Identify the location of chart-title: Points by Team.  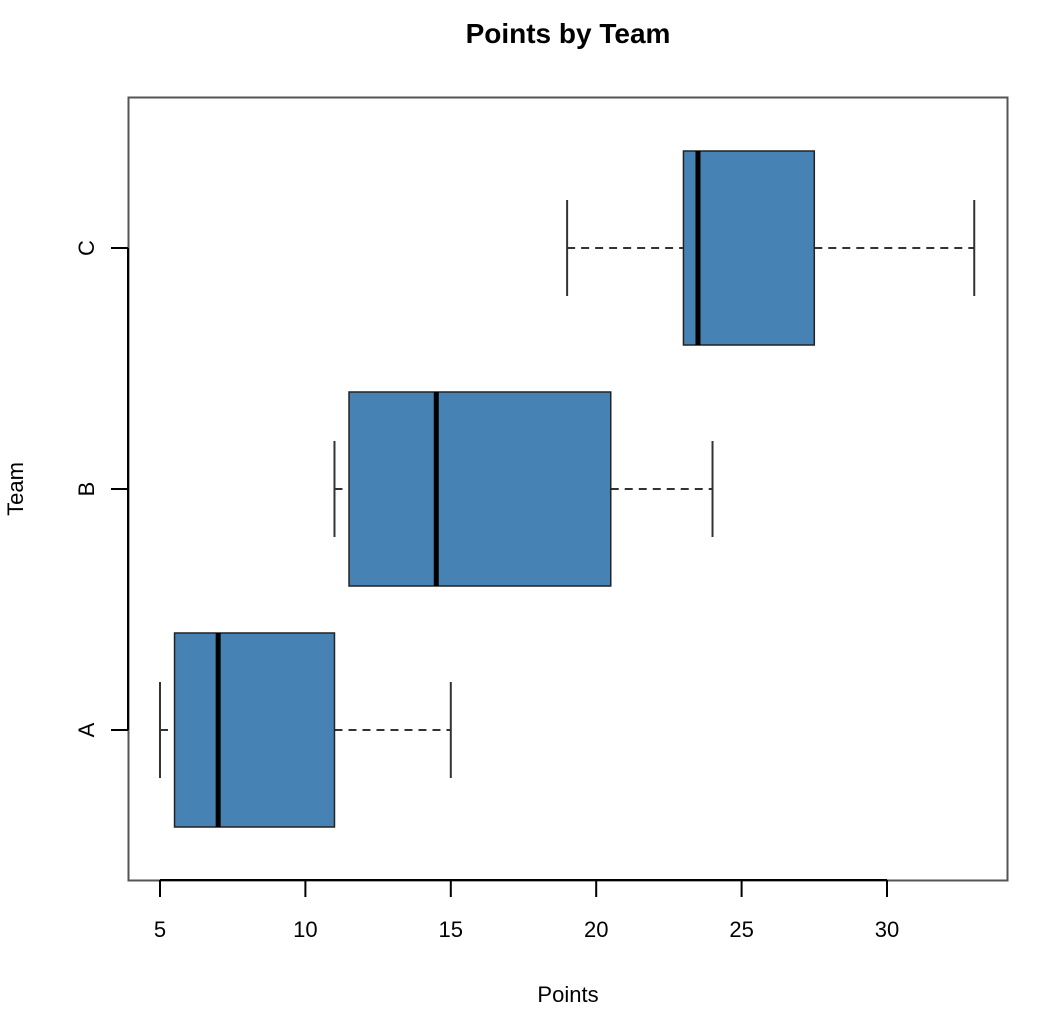
(568, 33).